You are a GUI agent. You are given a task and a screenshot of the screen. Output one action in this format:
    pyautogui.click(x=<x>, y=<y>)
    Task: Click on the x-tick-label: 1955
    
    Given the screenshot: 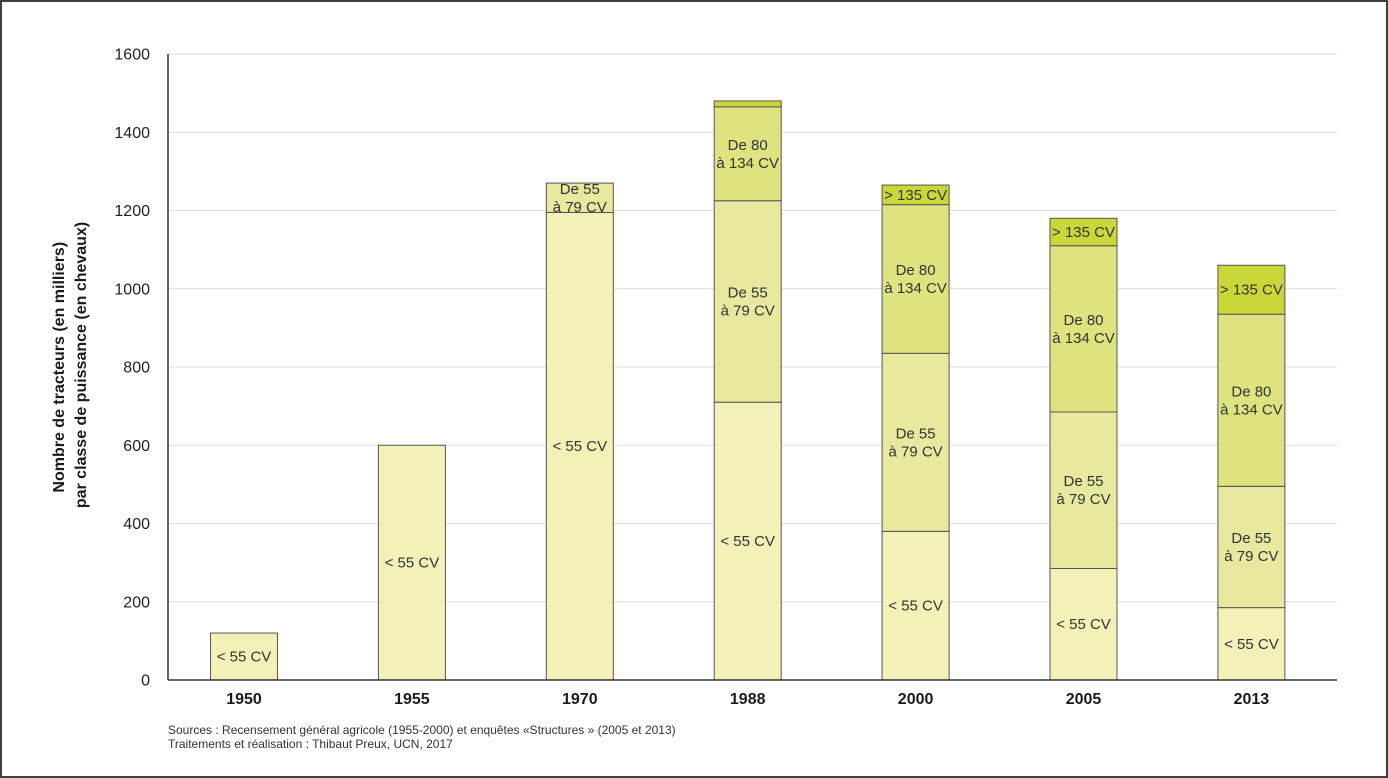 What is the action you would take?
    pyautogui.click(x=412, y=699)
    